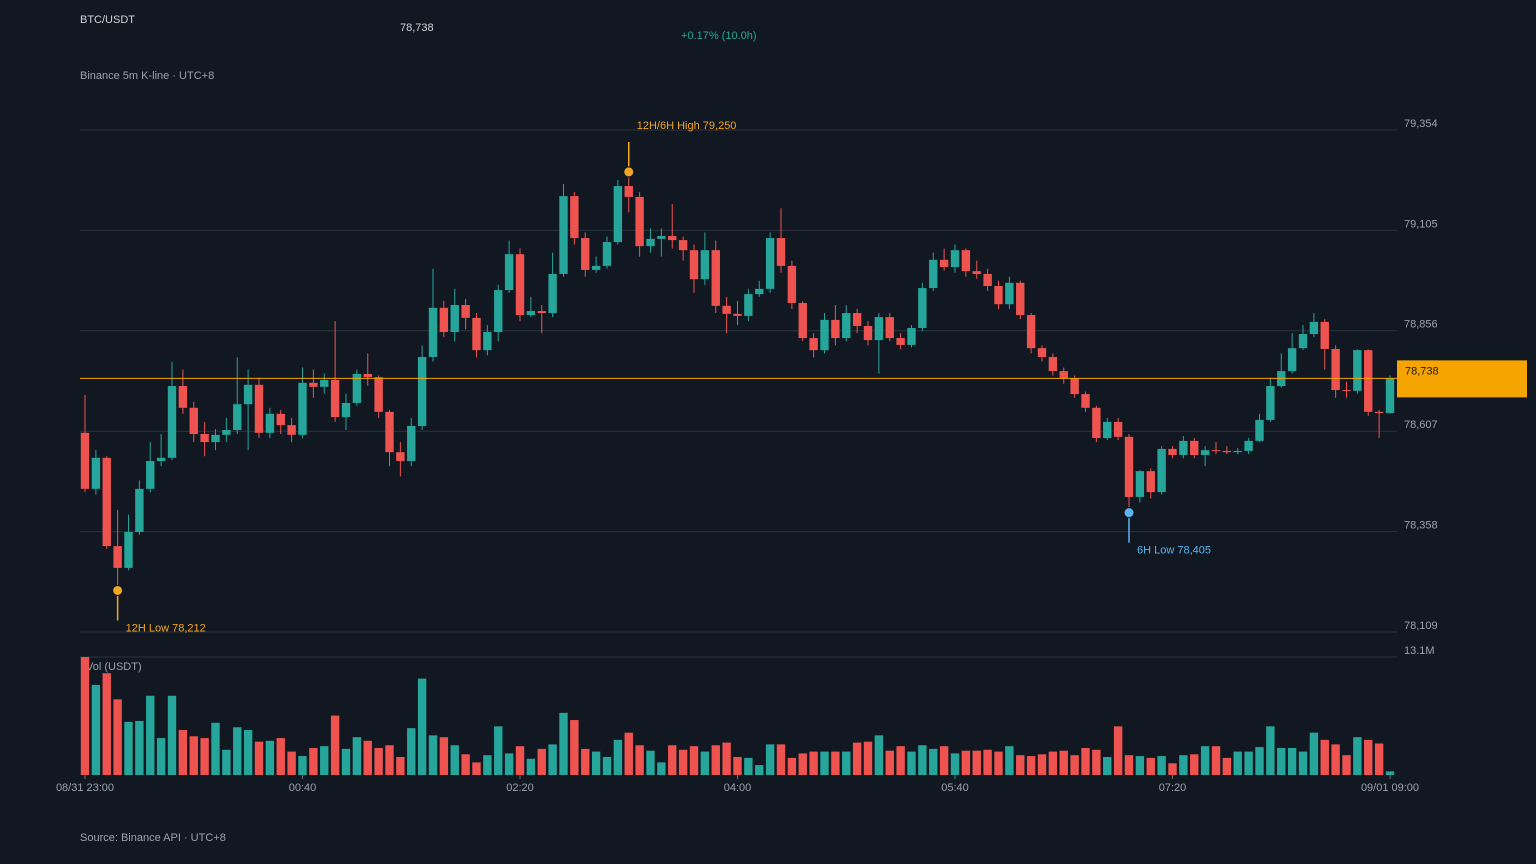  Describe the element at coordinates (303, 788) in the screenshot. I see `x-tick-label: 00:40` at that location.